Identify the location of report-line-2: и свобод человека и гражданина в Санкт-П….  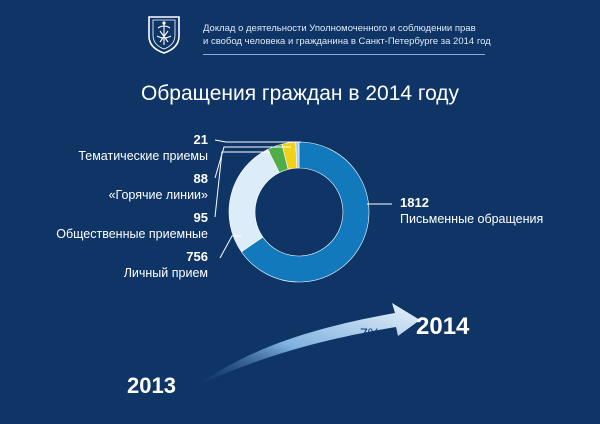
(347, 41).